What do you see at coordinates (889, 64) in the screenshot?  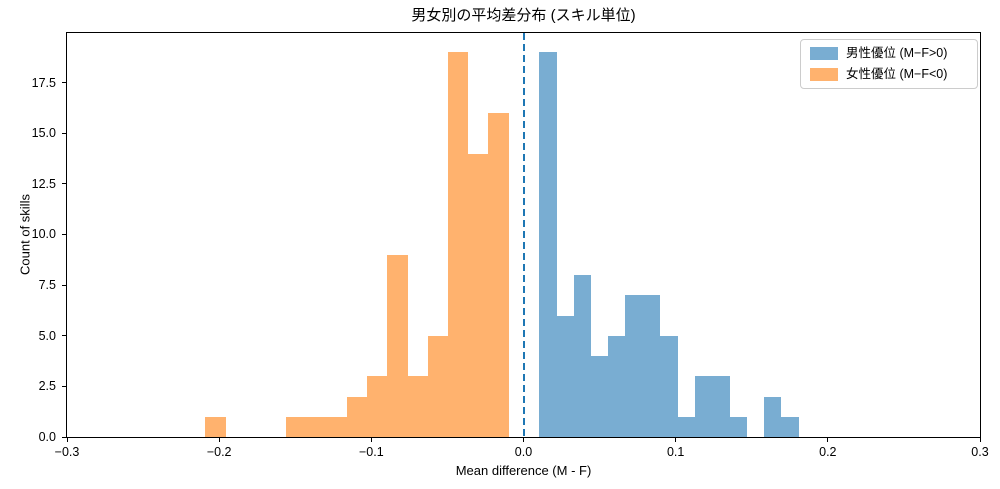 I see `legend: 男性優位 (M−F>0) 女性優位 (M−F<0)` at bounding box center [889, 64].